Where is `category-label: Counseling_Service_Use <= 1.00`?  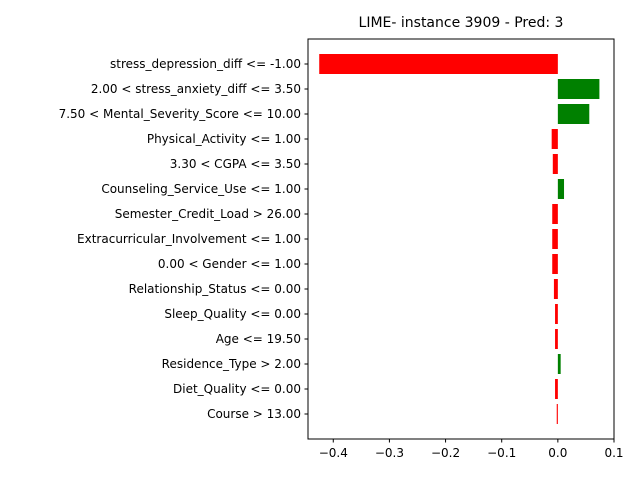 category-label: Counseling_Service_Use <= 1.00 is located at coordinates (201, 189).